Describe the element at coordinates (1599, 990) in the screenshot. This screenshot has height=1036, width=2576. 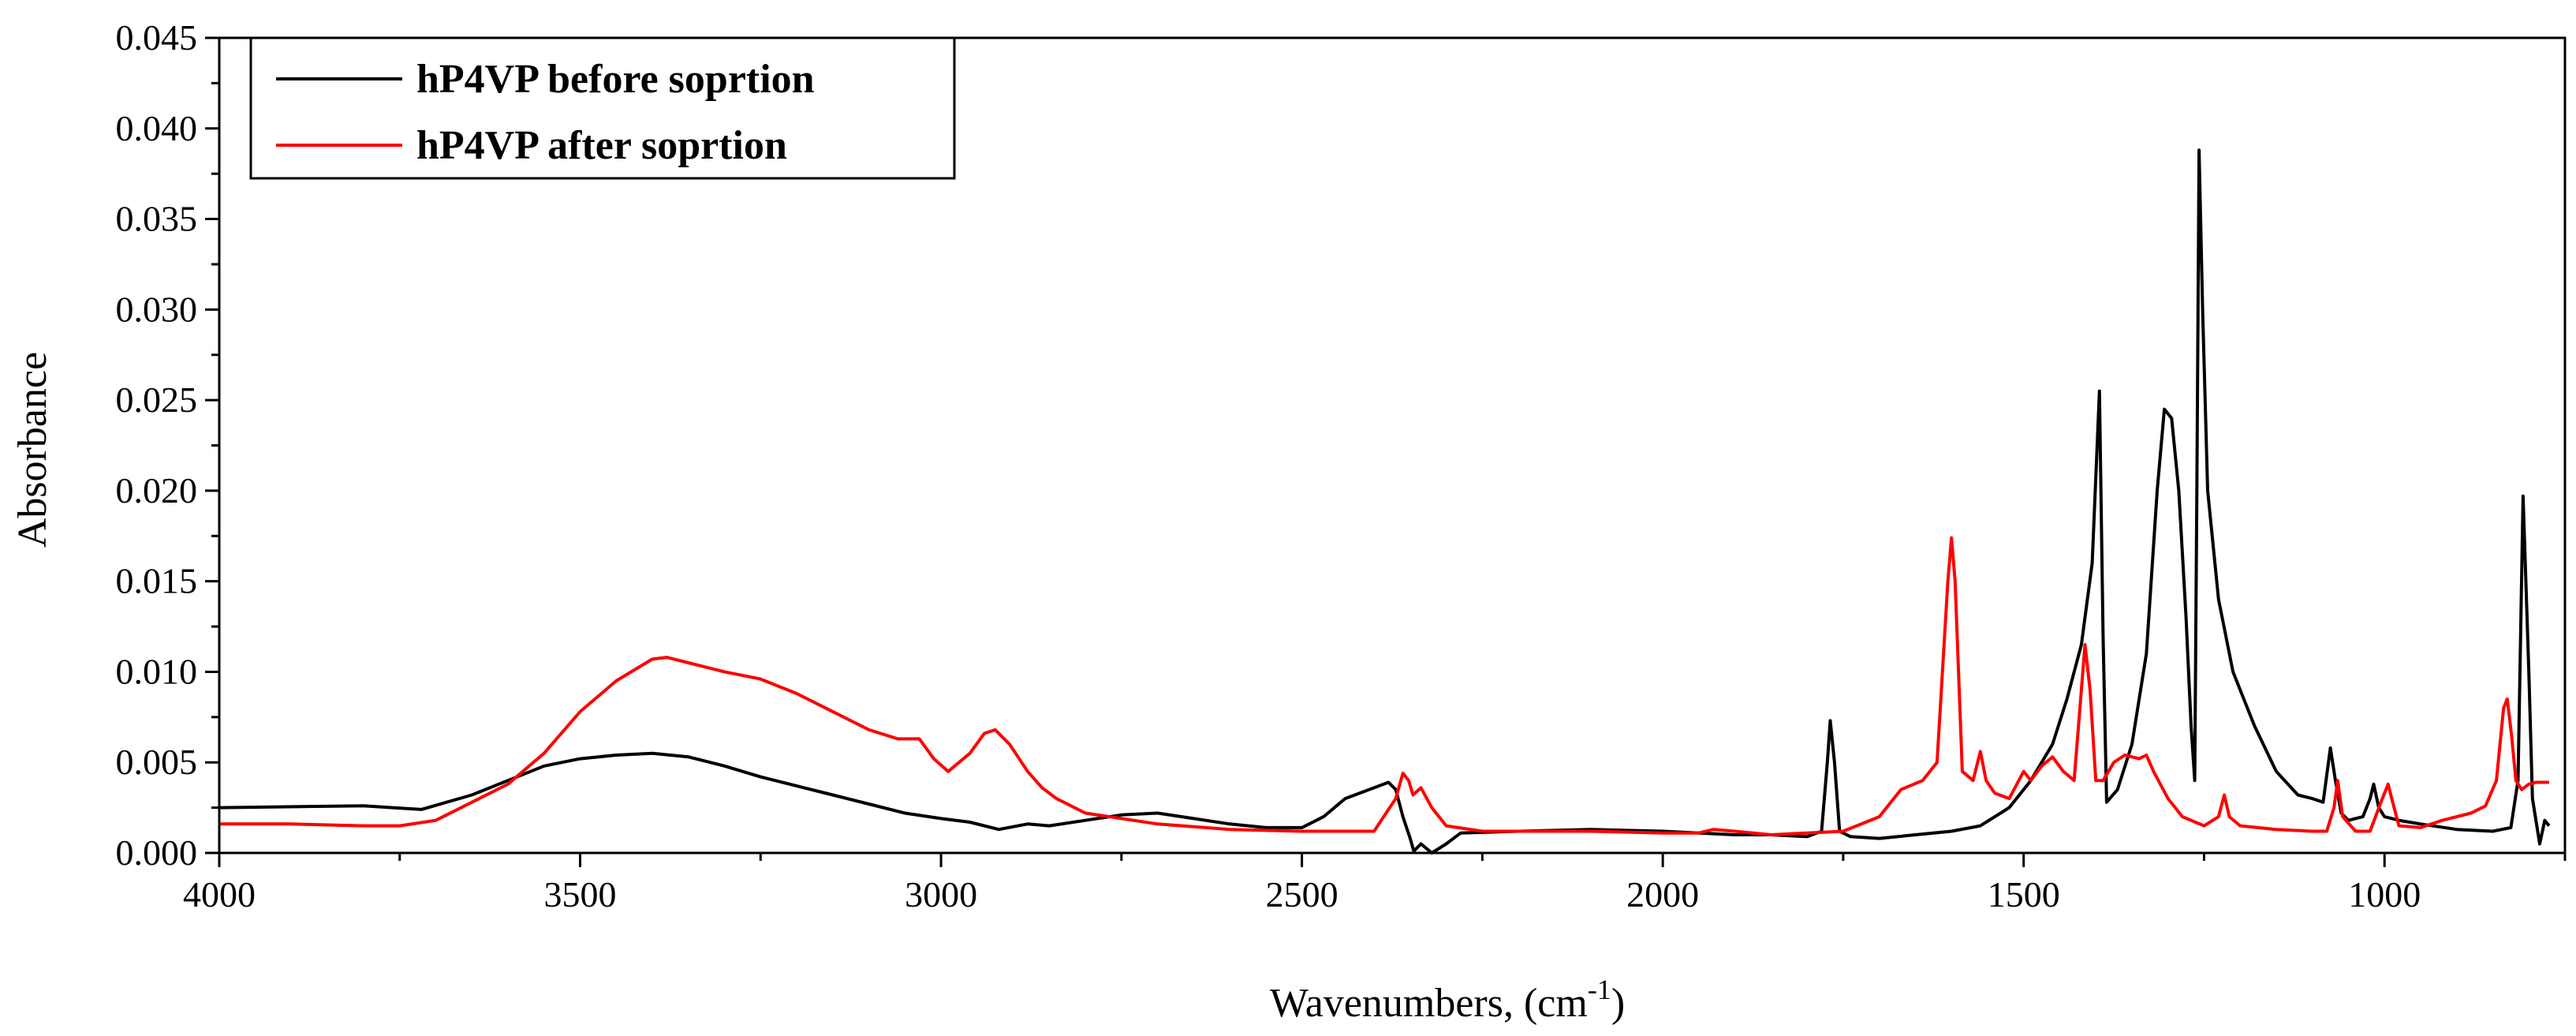
I see `x-axis-title-superscript: -1` at that location.